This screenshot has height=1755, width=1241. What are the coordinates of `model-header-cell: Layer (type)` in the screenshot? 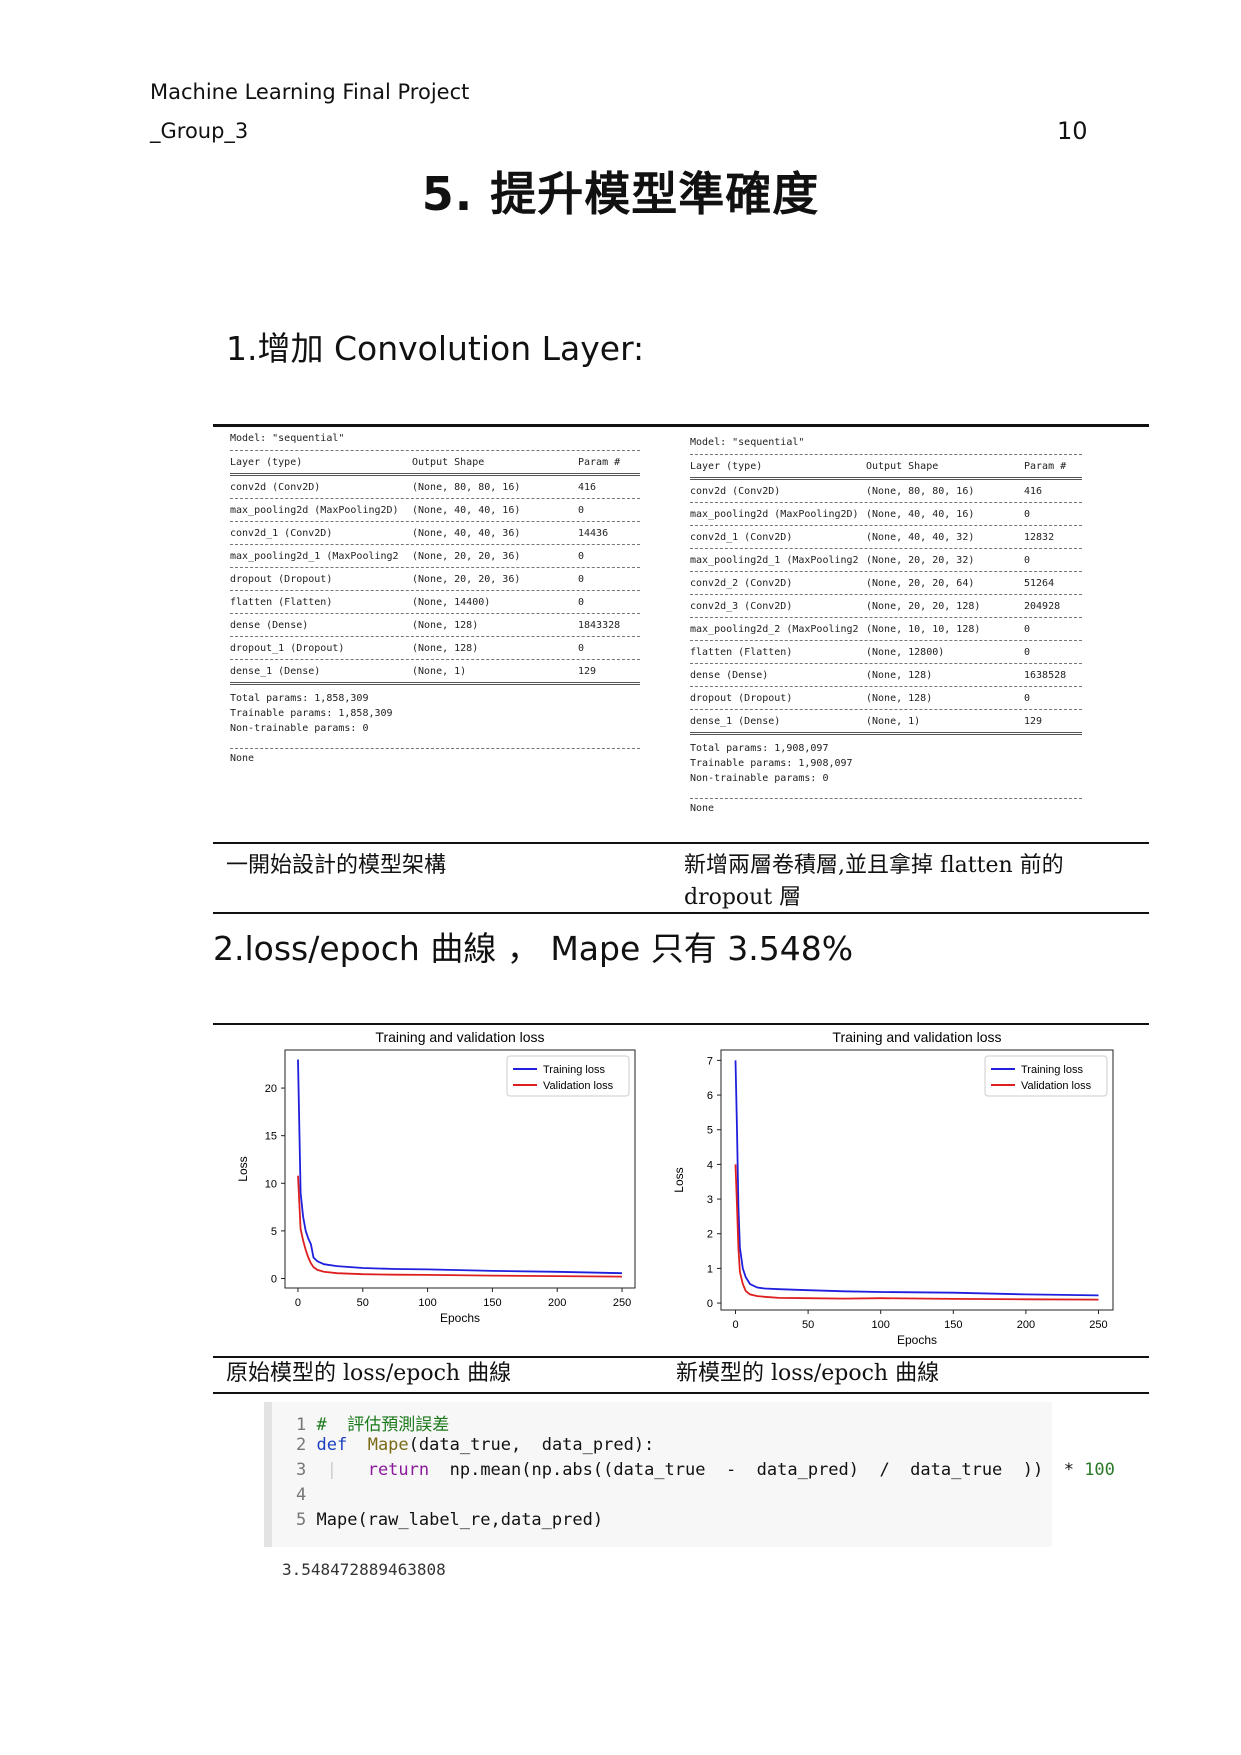 It's located at (266, 462).